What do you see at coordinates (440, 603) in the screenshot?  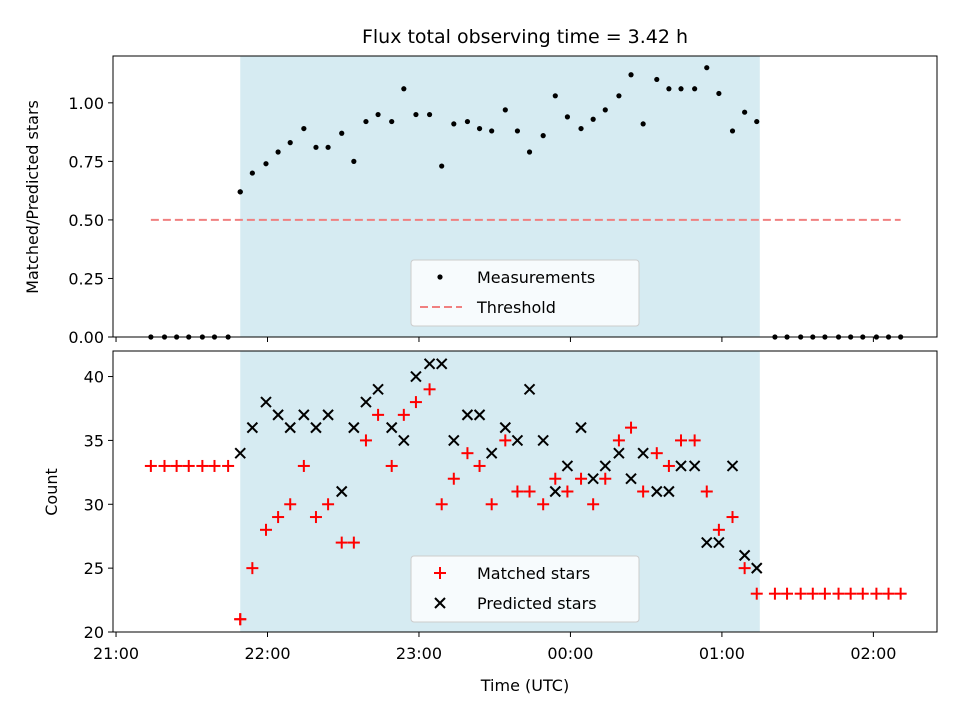 I see `legend-marker-predicted-stars` at bounding box center [440, 603].